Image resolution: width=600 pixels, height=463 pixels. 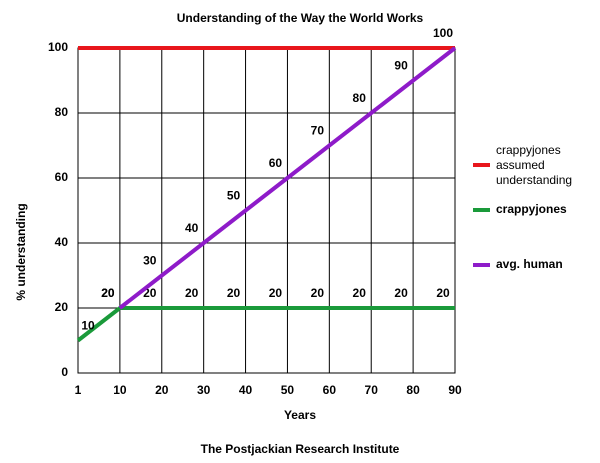 What do you see at coordinates (300, 18) in the screenshot?
I see `chart-title: Understanding of the Way the World Works` at bounding box center [300, 18].